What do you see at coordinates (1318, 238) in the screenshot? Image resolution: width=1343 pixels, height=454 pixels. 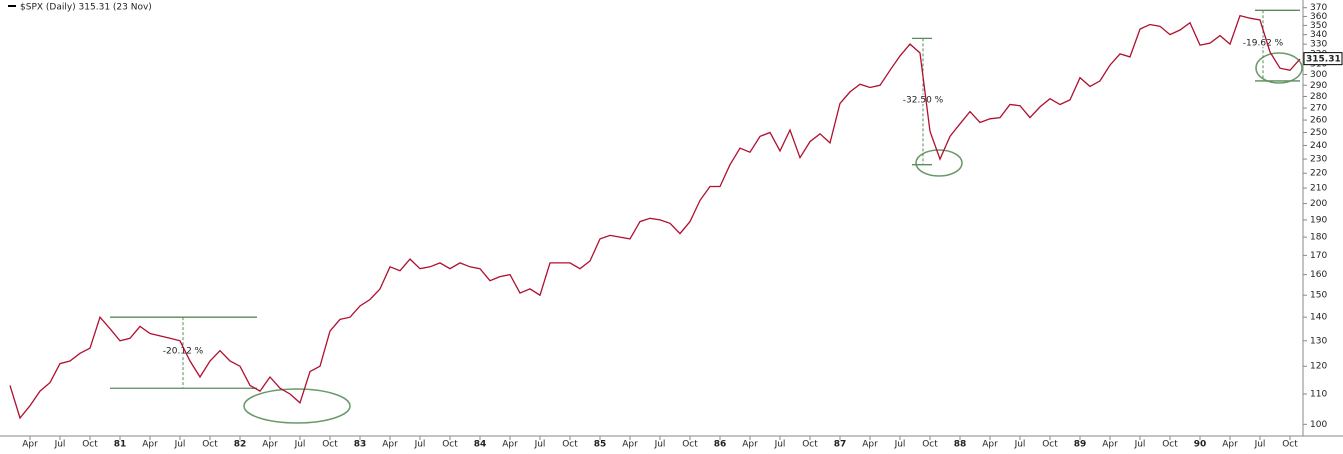 I see `y-tick-label: 180` at bounding box center [1318, 238].